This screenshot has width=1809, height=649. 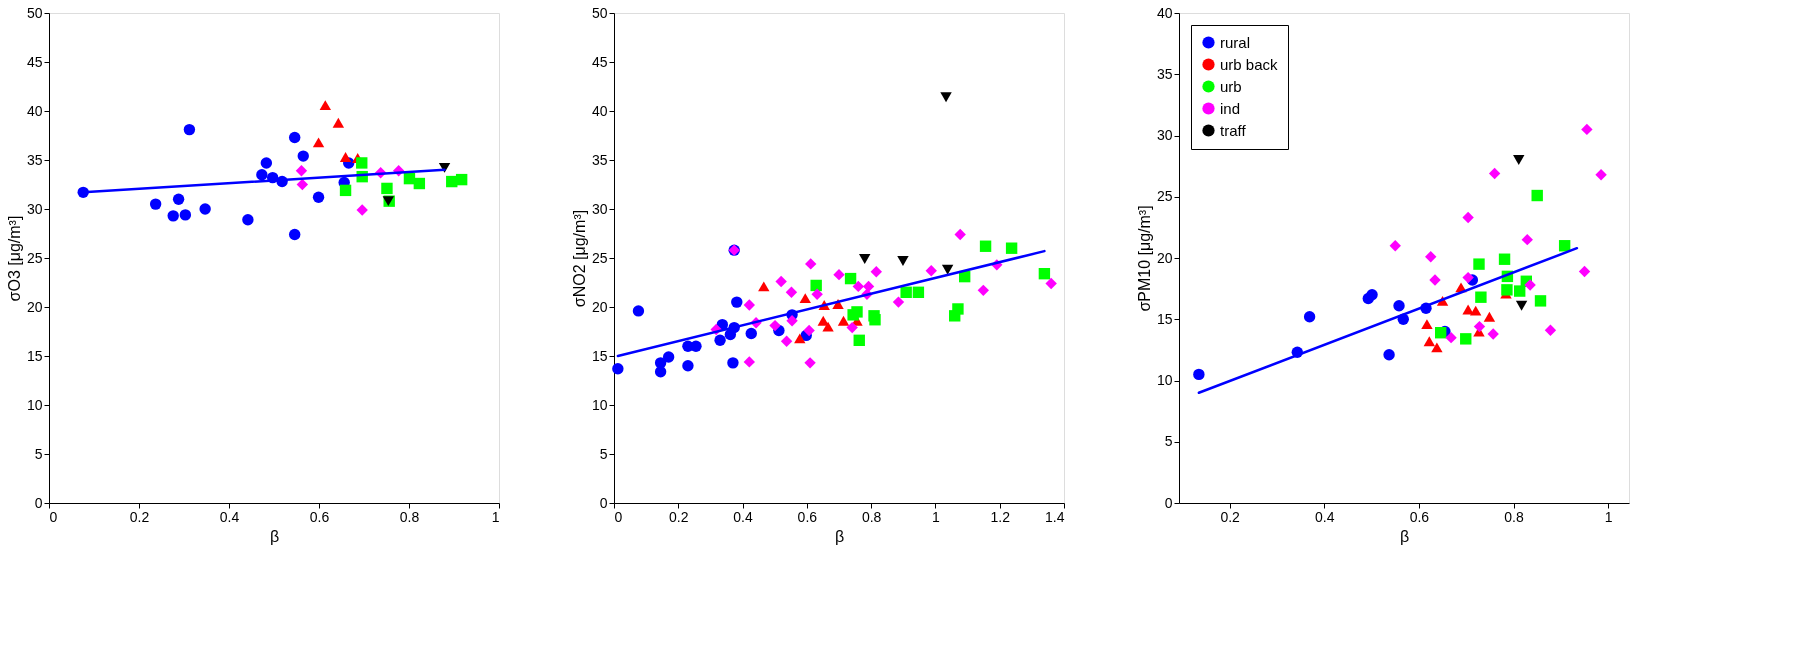 I want to click on x-axis-title: β, so click(x=839, y=536).